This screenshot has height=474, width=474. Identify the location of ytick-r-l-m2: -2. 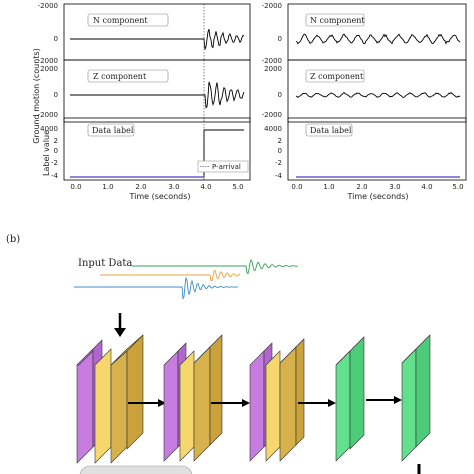
(278, 163).